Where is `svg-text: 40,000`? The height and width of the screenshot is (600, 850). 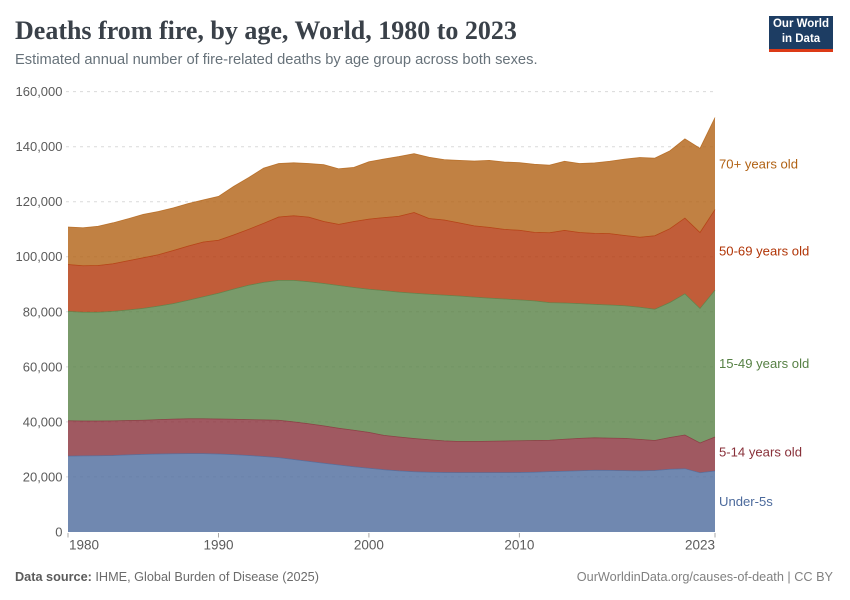 svg-text: 40,000 is located at coordinates (43, 421).